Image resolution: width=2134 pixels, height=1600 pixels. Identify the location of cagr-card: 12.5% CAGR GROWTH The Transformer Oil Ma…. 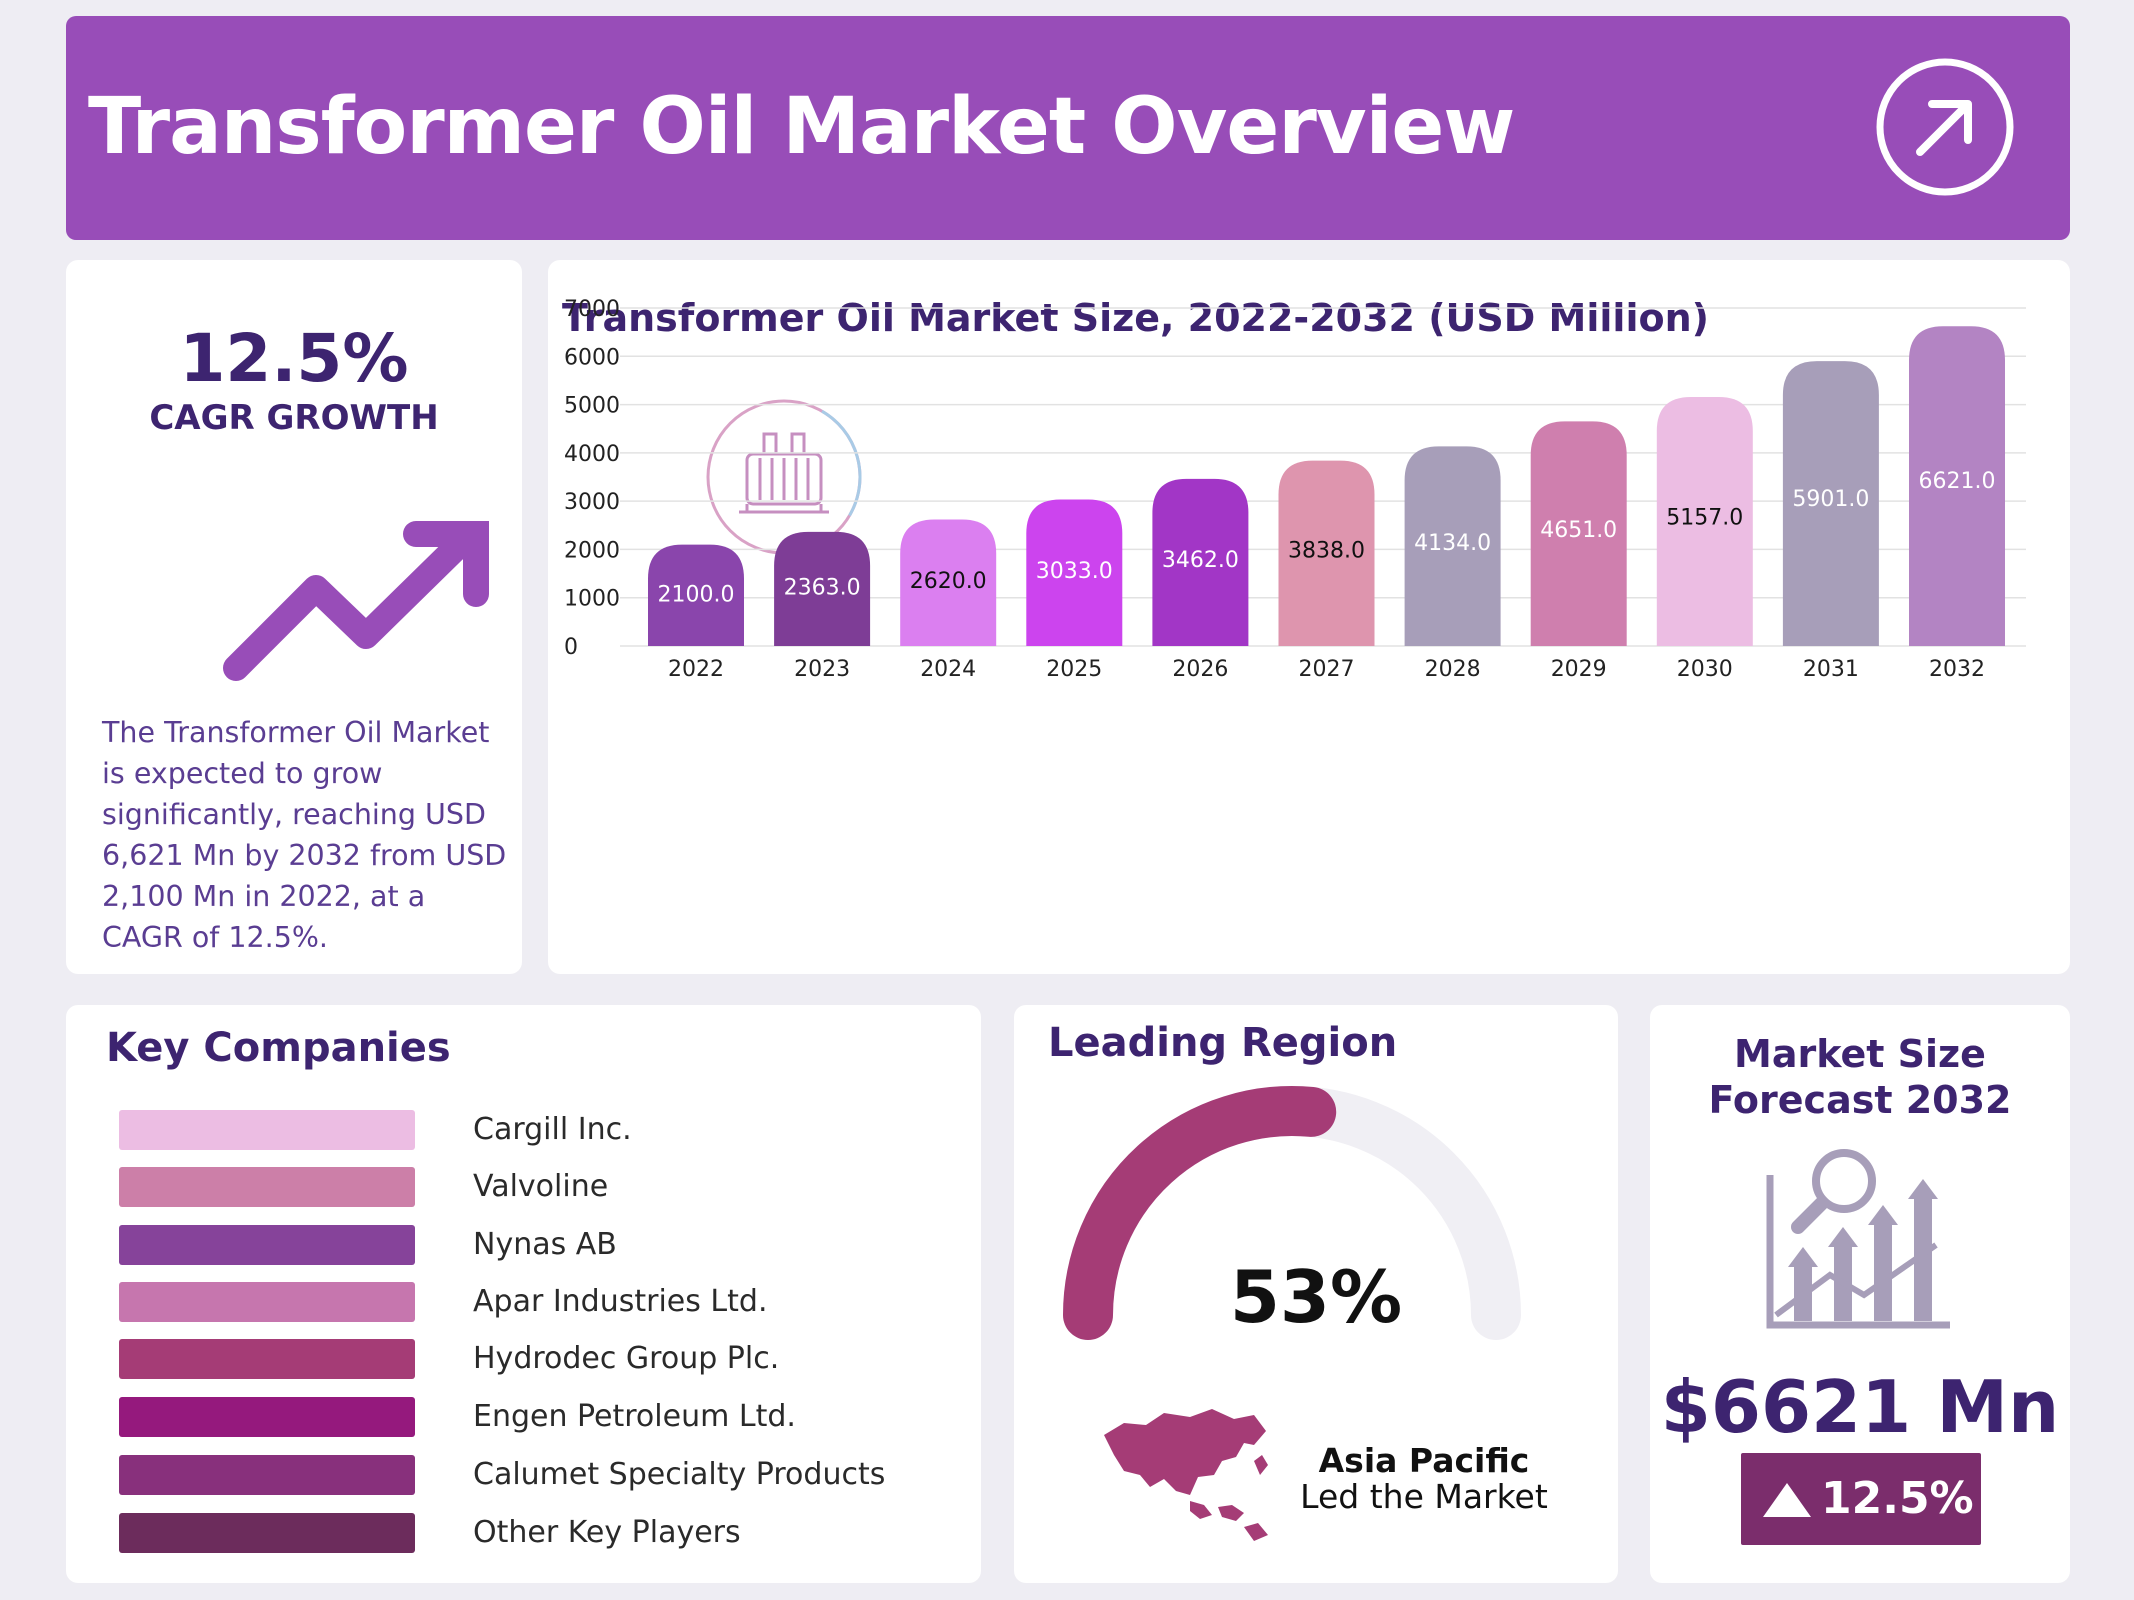
(294, 617).